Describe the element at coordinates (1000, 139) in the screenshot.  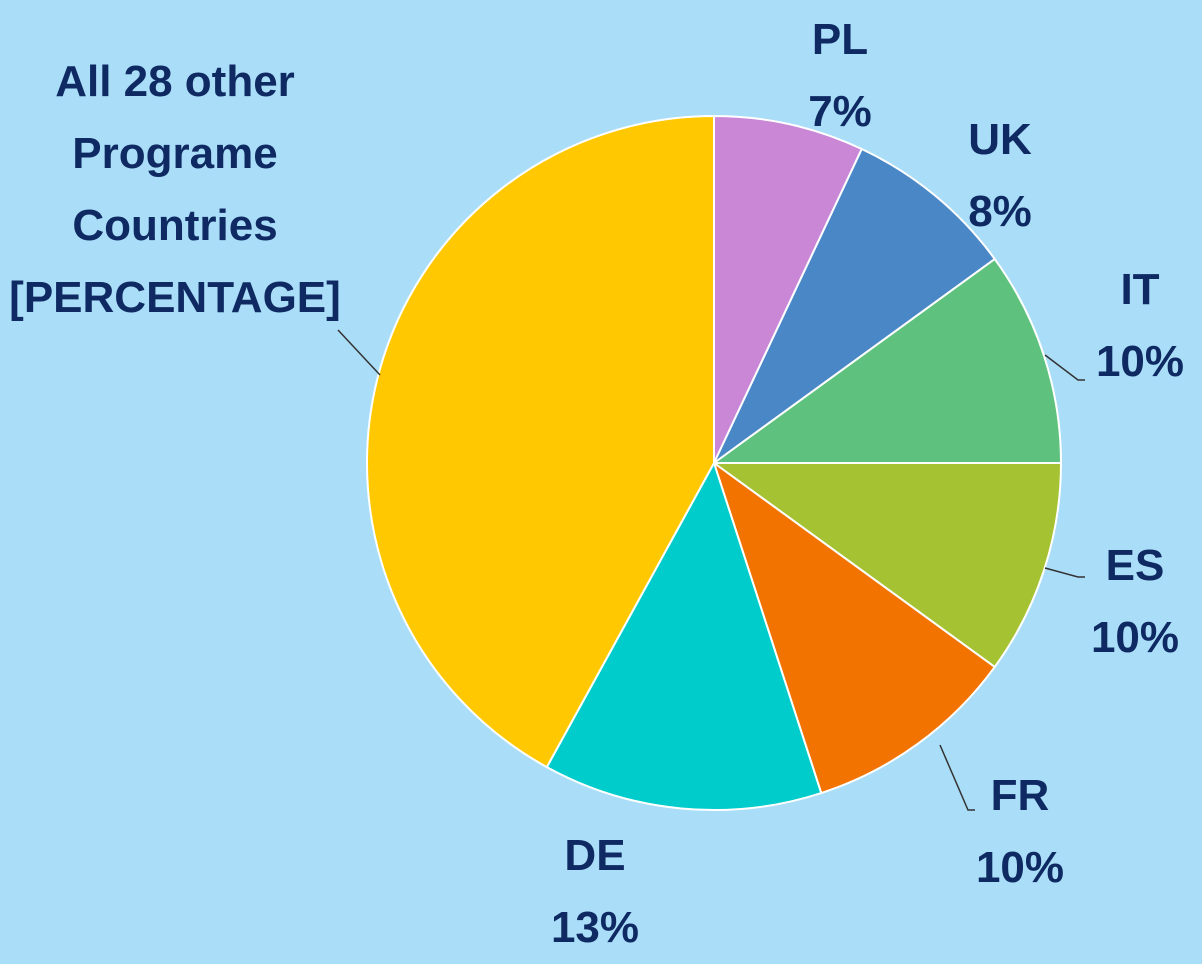
I see `category-label: UK` at that location.